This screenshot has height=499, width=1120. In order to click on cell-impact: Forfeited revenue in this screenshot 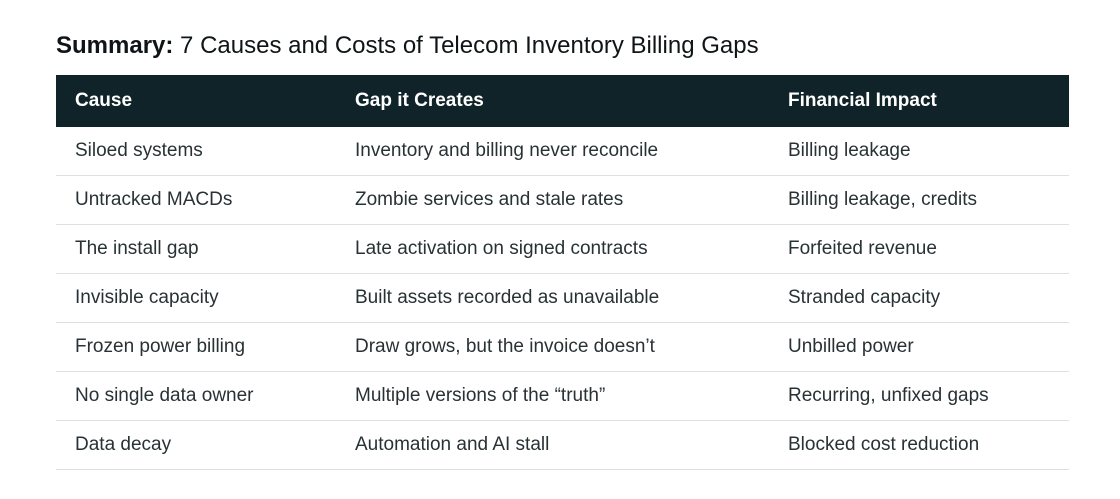, I will do `click(862, 248)`.